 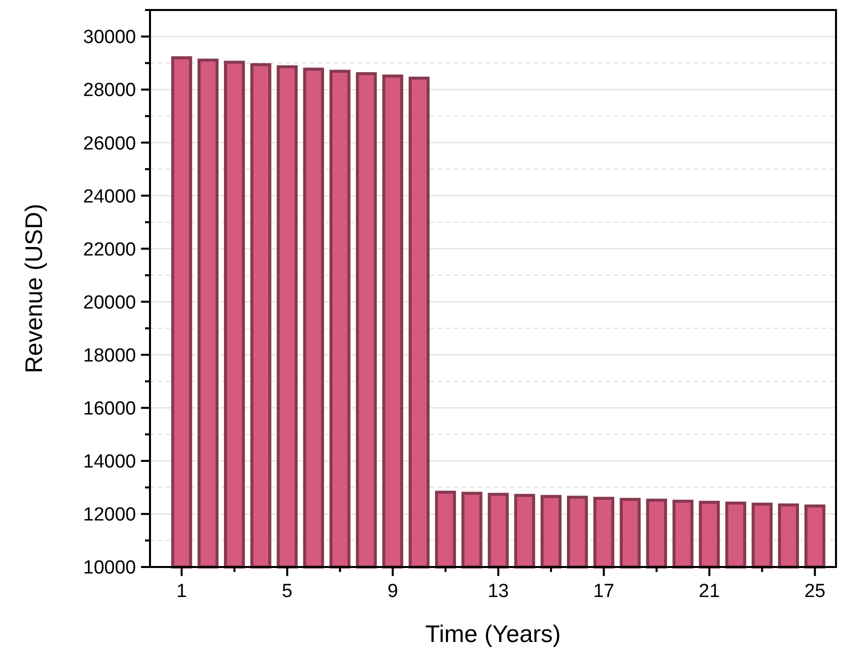 What do you see at coordinates (109, 462) in the screenshot?
I see `y-tick-label: 14000` at bounding box center [109, 462].